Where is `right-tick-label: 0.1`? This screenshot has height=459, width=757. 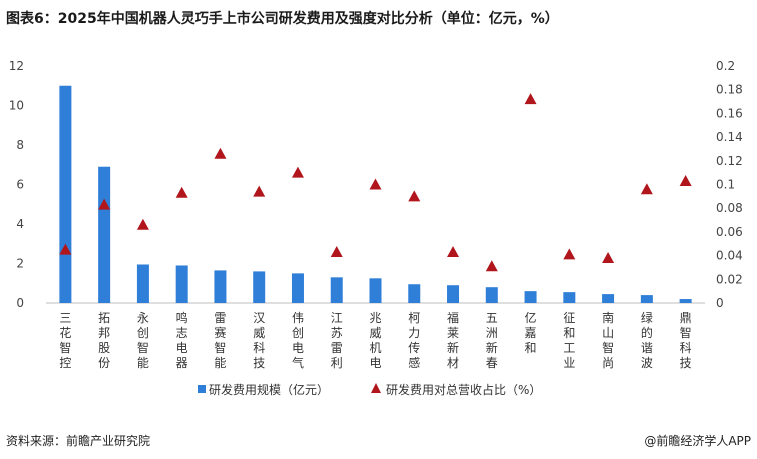
right-tick-label: 0.1 is located at coordinates (725, 185).